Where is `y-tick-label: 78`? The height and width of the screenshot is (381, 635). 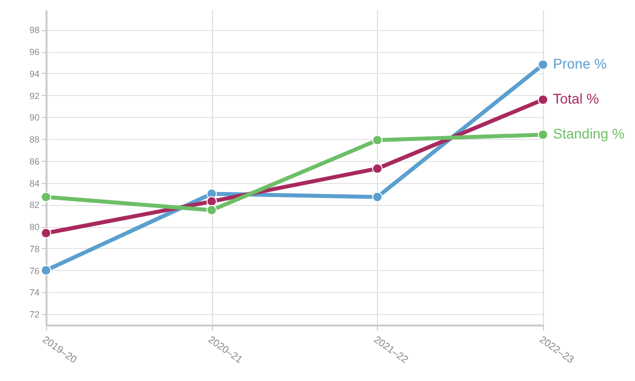
y-tick-label: 78 is located at coordinates (34, 249).